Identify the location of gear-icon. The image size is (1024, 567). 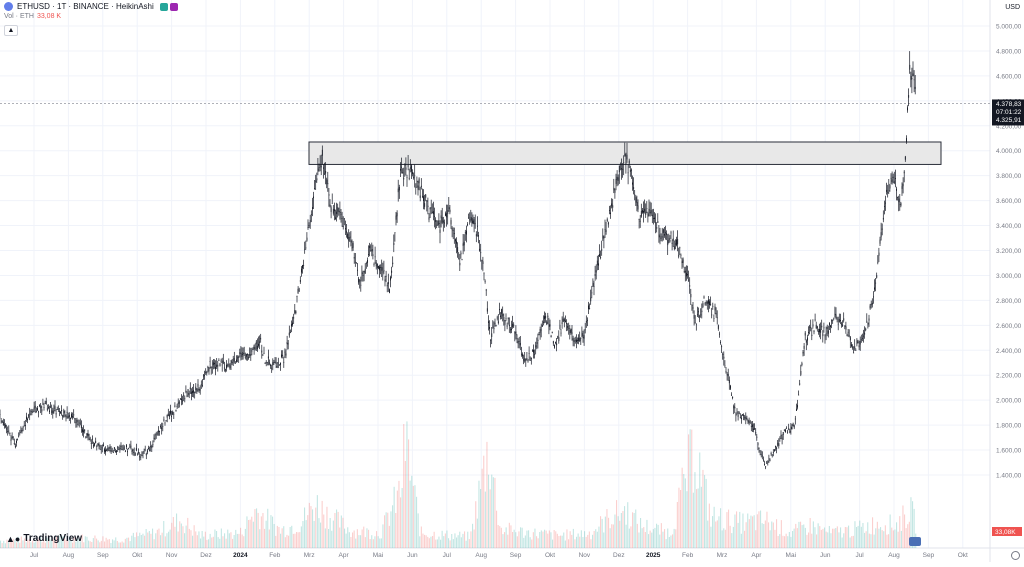
(1015, 555).